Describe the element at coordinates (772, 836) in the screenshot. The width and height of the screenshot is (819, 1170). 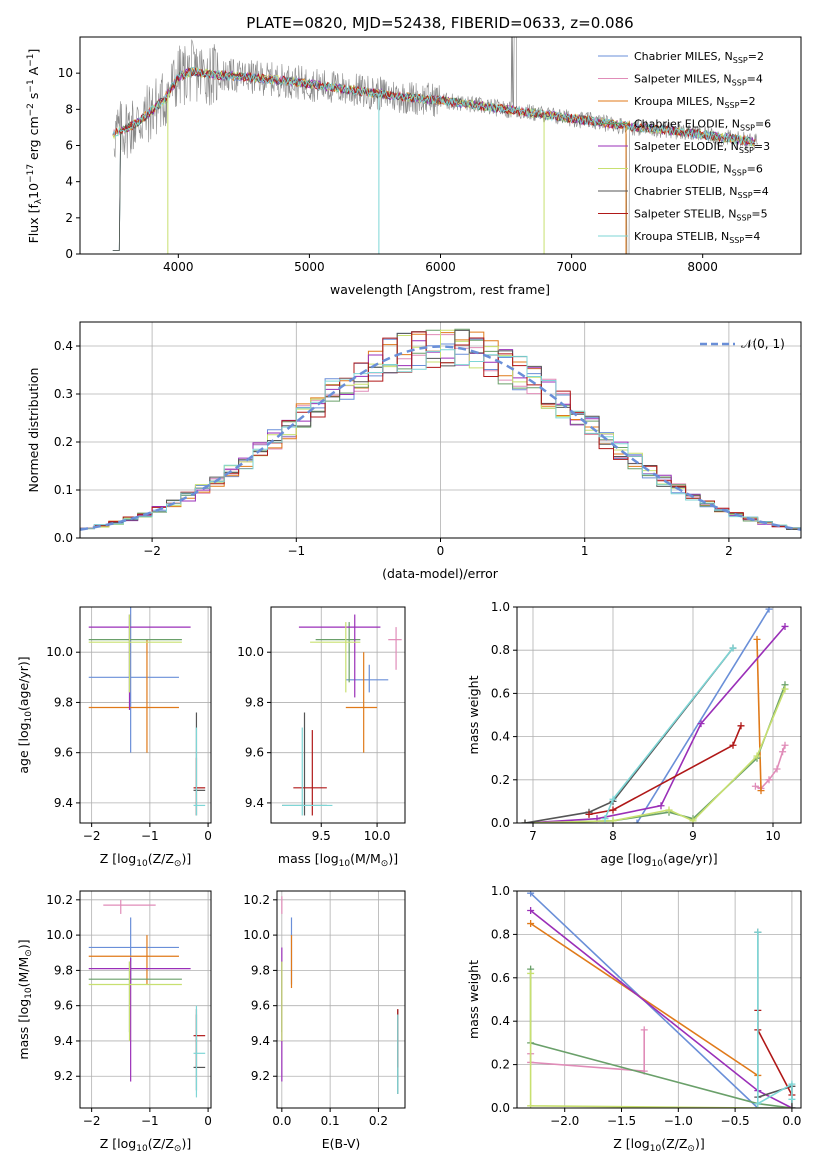
I see `x-tick-label: 10` at that location.